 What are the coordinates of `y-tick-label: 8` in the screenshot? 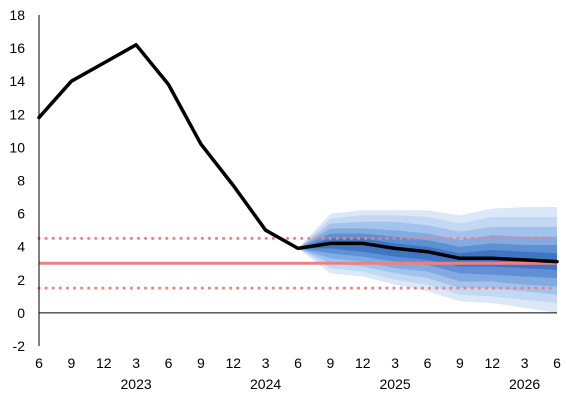 It's located at (21, 181).